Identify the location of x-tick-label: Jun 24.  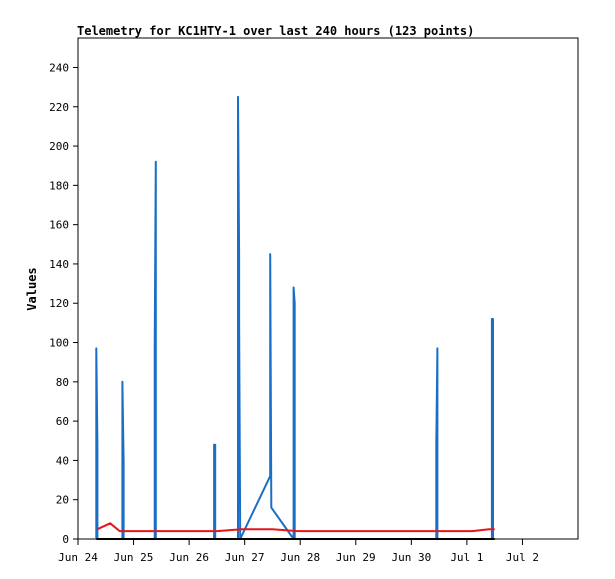
(78, 557).